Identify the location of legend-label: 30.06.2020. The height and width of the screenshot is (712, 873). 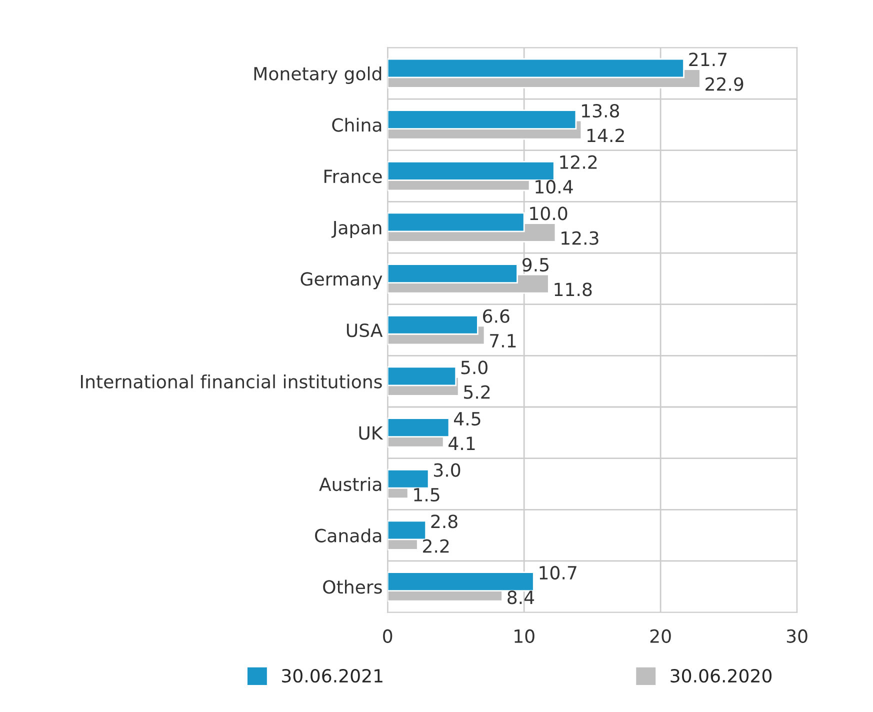
(721, 675).